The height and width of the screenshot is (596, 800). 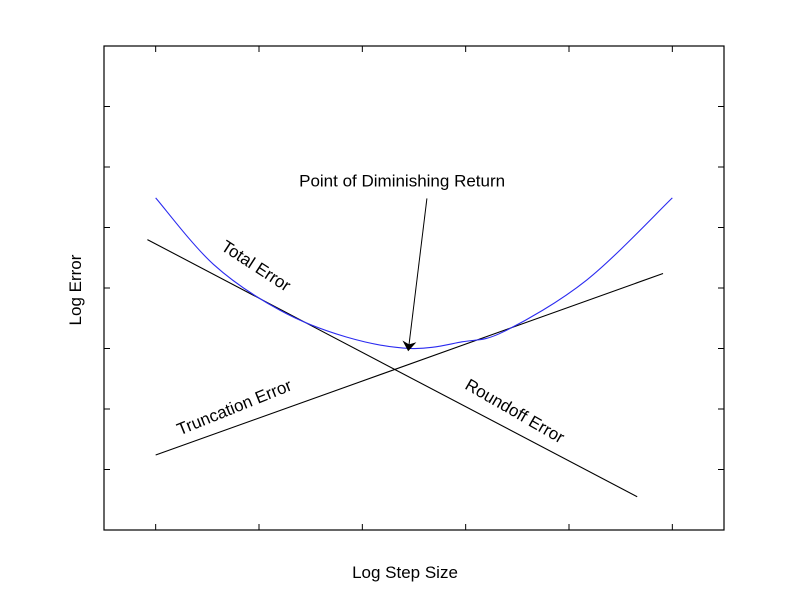 I want to click on annotation-arrow, so click(x=415, y=275).